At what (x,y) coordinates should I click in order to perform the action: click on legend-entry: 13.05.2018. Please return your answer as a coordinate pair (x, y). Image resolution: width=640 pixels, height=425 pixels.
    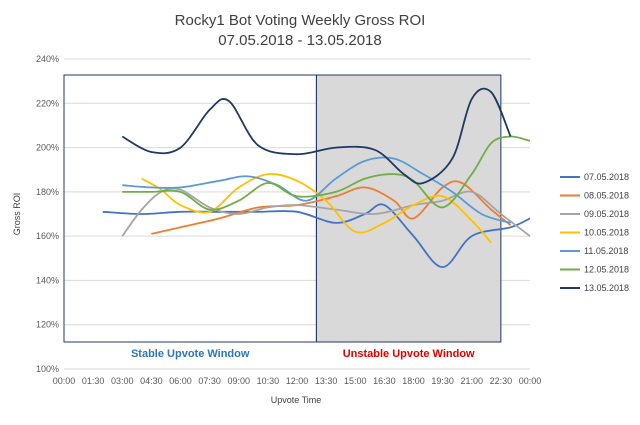
    Looking at the image, I should click on (606, 288).